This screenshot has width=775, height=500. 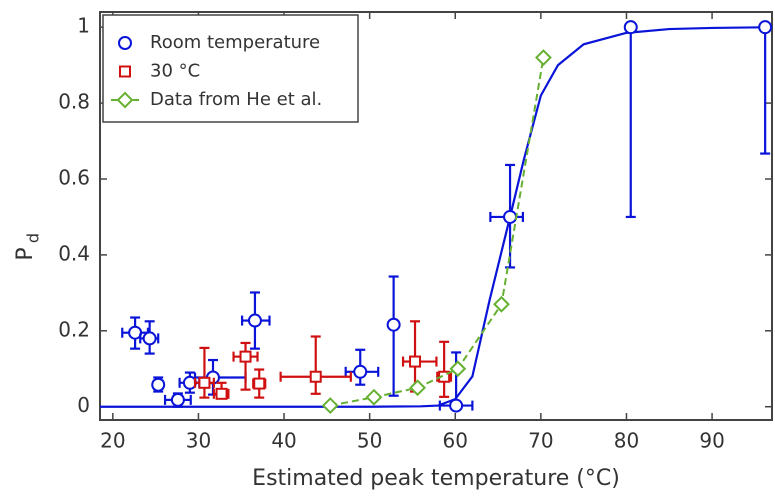 What do you see at coordinates (83, 405) in the screenshot?
I see `y-tick-label: 0` at bounding box center [83, 405].